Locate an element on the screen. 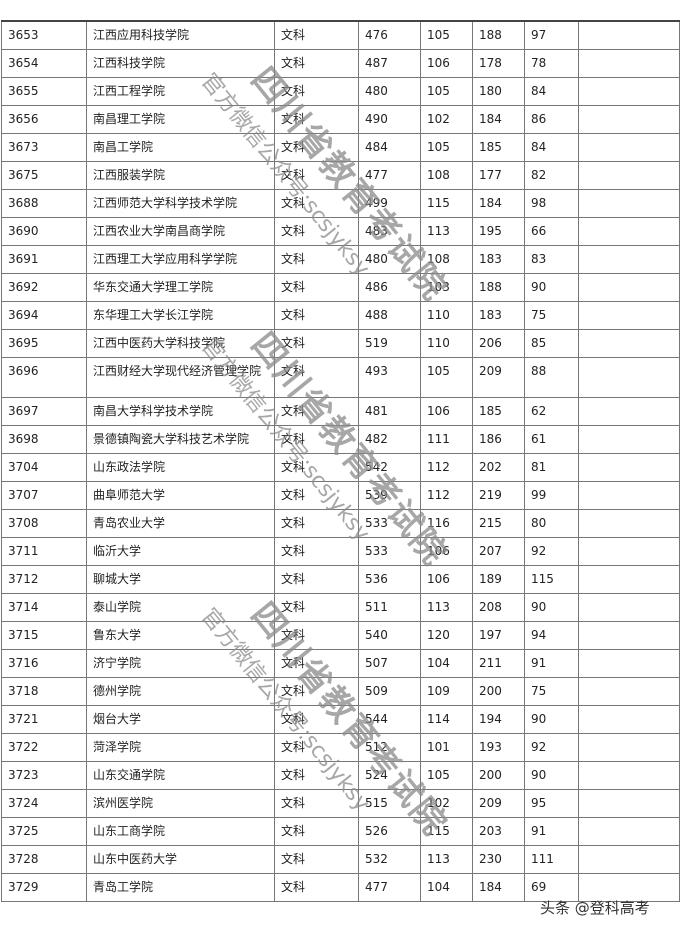 The height and width of the screenshot is (933, 680). cell-score-total: 524 is located at coordinates (389, 775).